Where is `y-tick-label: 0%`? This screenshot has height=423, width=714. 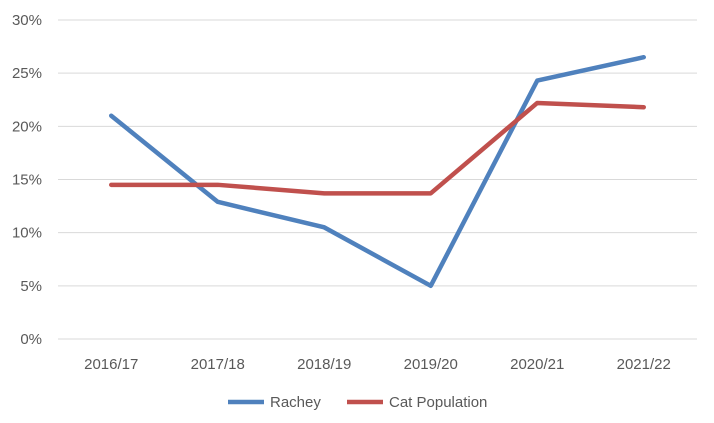
y-tick-label: 0% is located at coordinates (31, 339).